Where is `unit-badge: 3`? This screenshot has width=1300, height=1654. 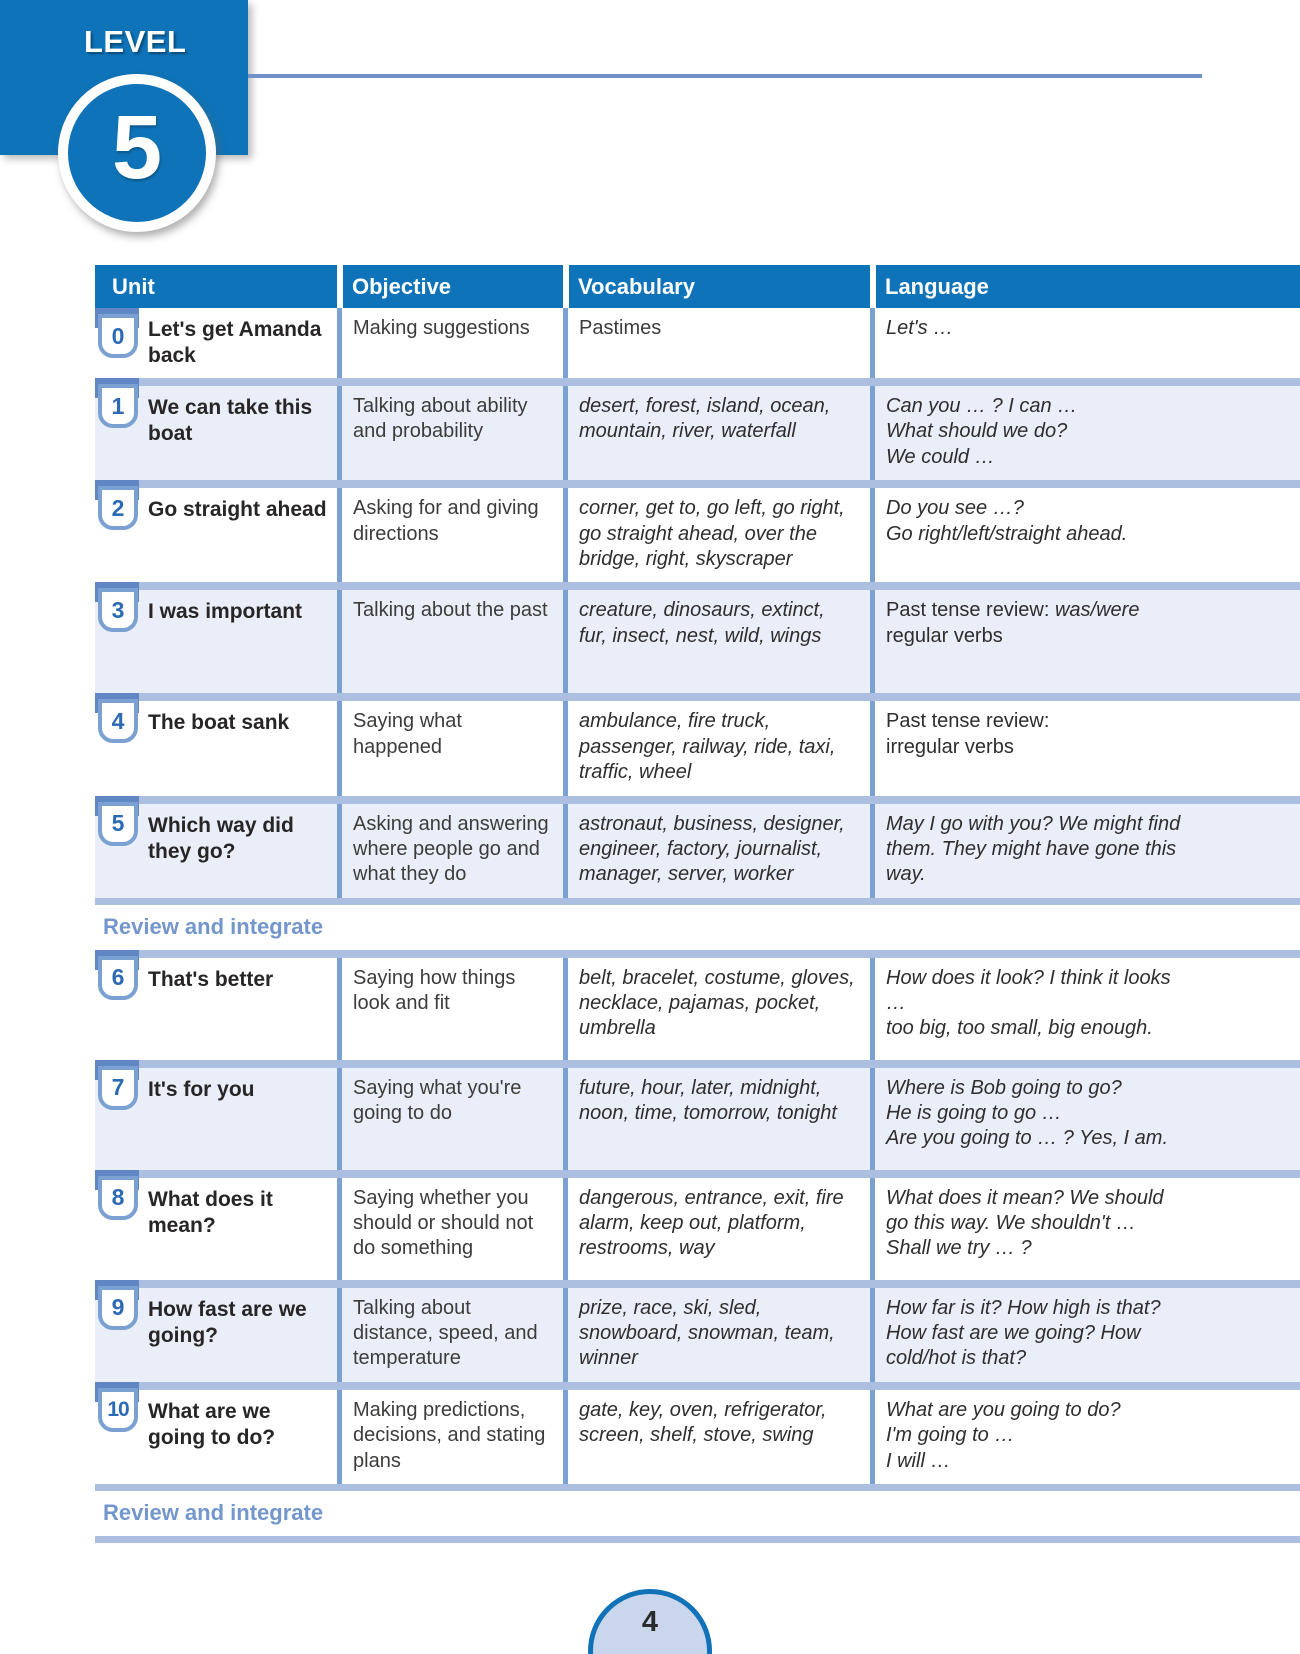
unit-badge: 3 is located at coordinates (118, 610).